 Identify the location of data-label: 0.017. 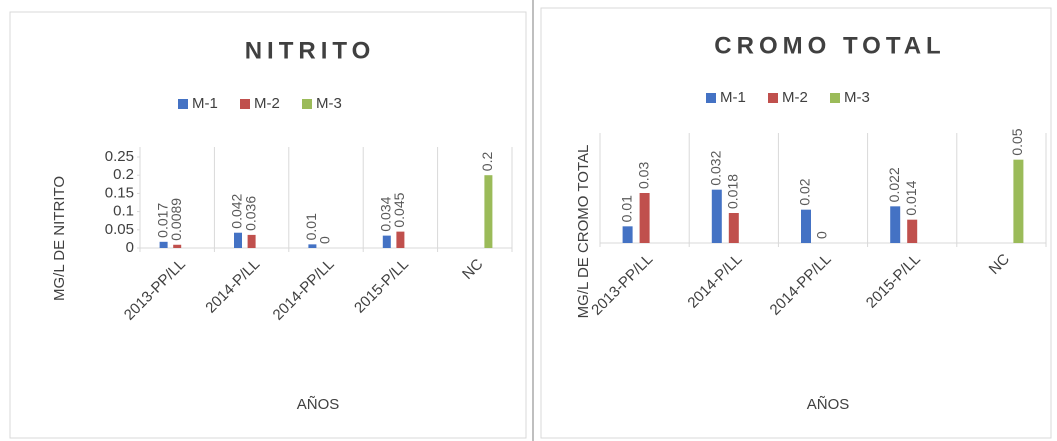
(162, 220).